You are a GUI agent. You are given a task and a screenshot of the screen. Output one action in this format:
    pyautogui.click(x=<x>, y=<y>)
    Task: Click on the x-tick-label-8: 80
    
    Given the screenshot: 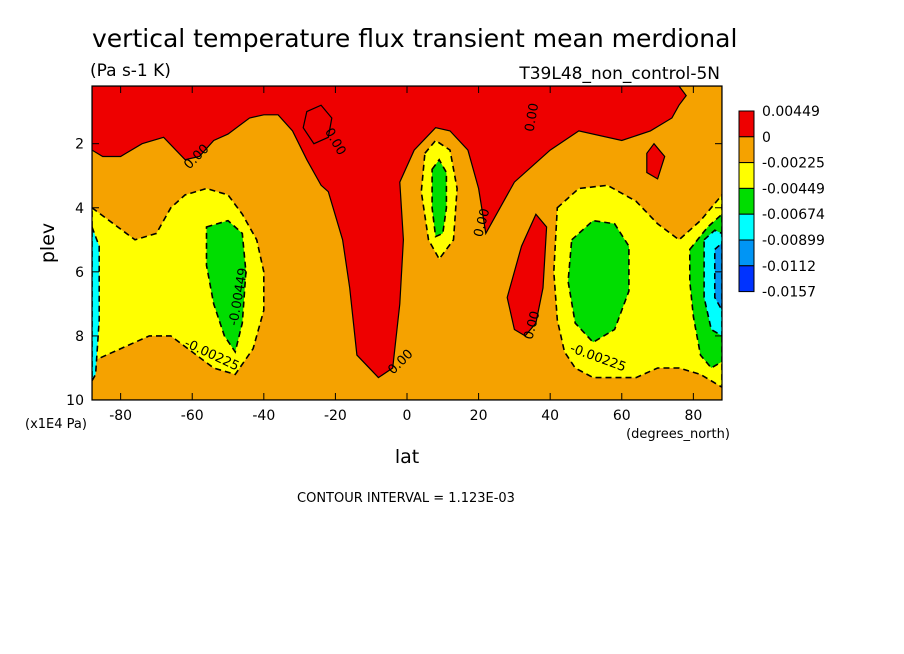 What is the action you would take?
    pyautogui.click(x=693, y=416)
    